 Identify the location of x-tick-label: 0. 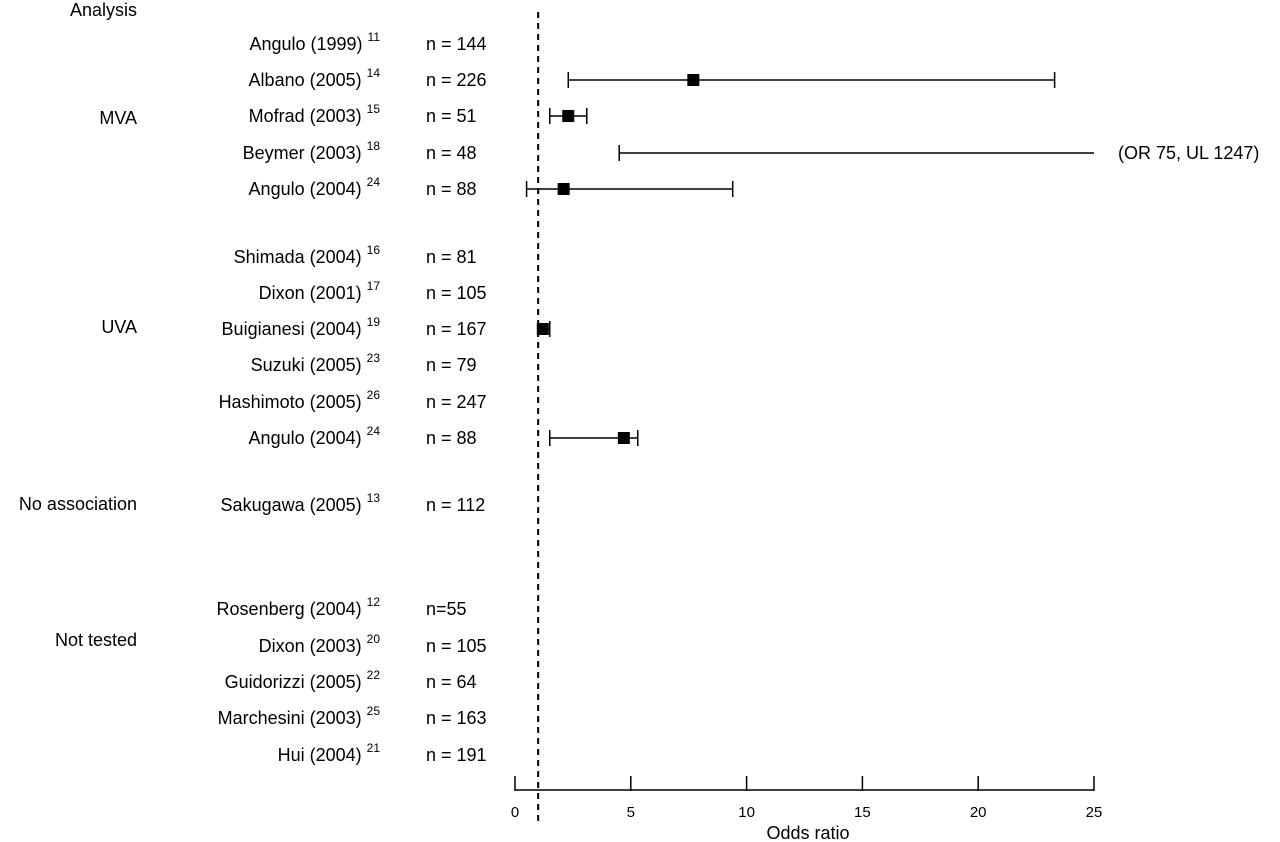
(515, 812).